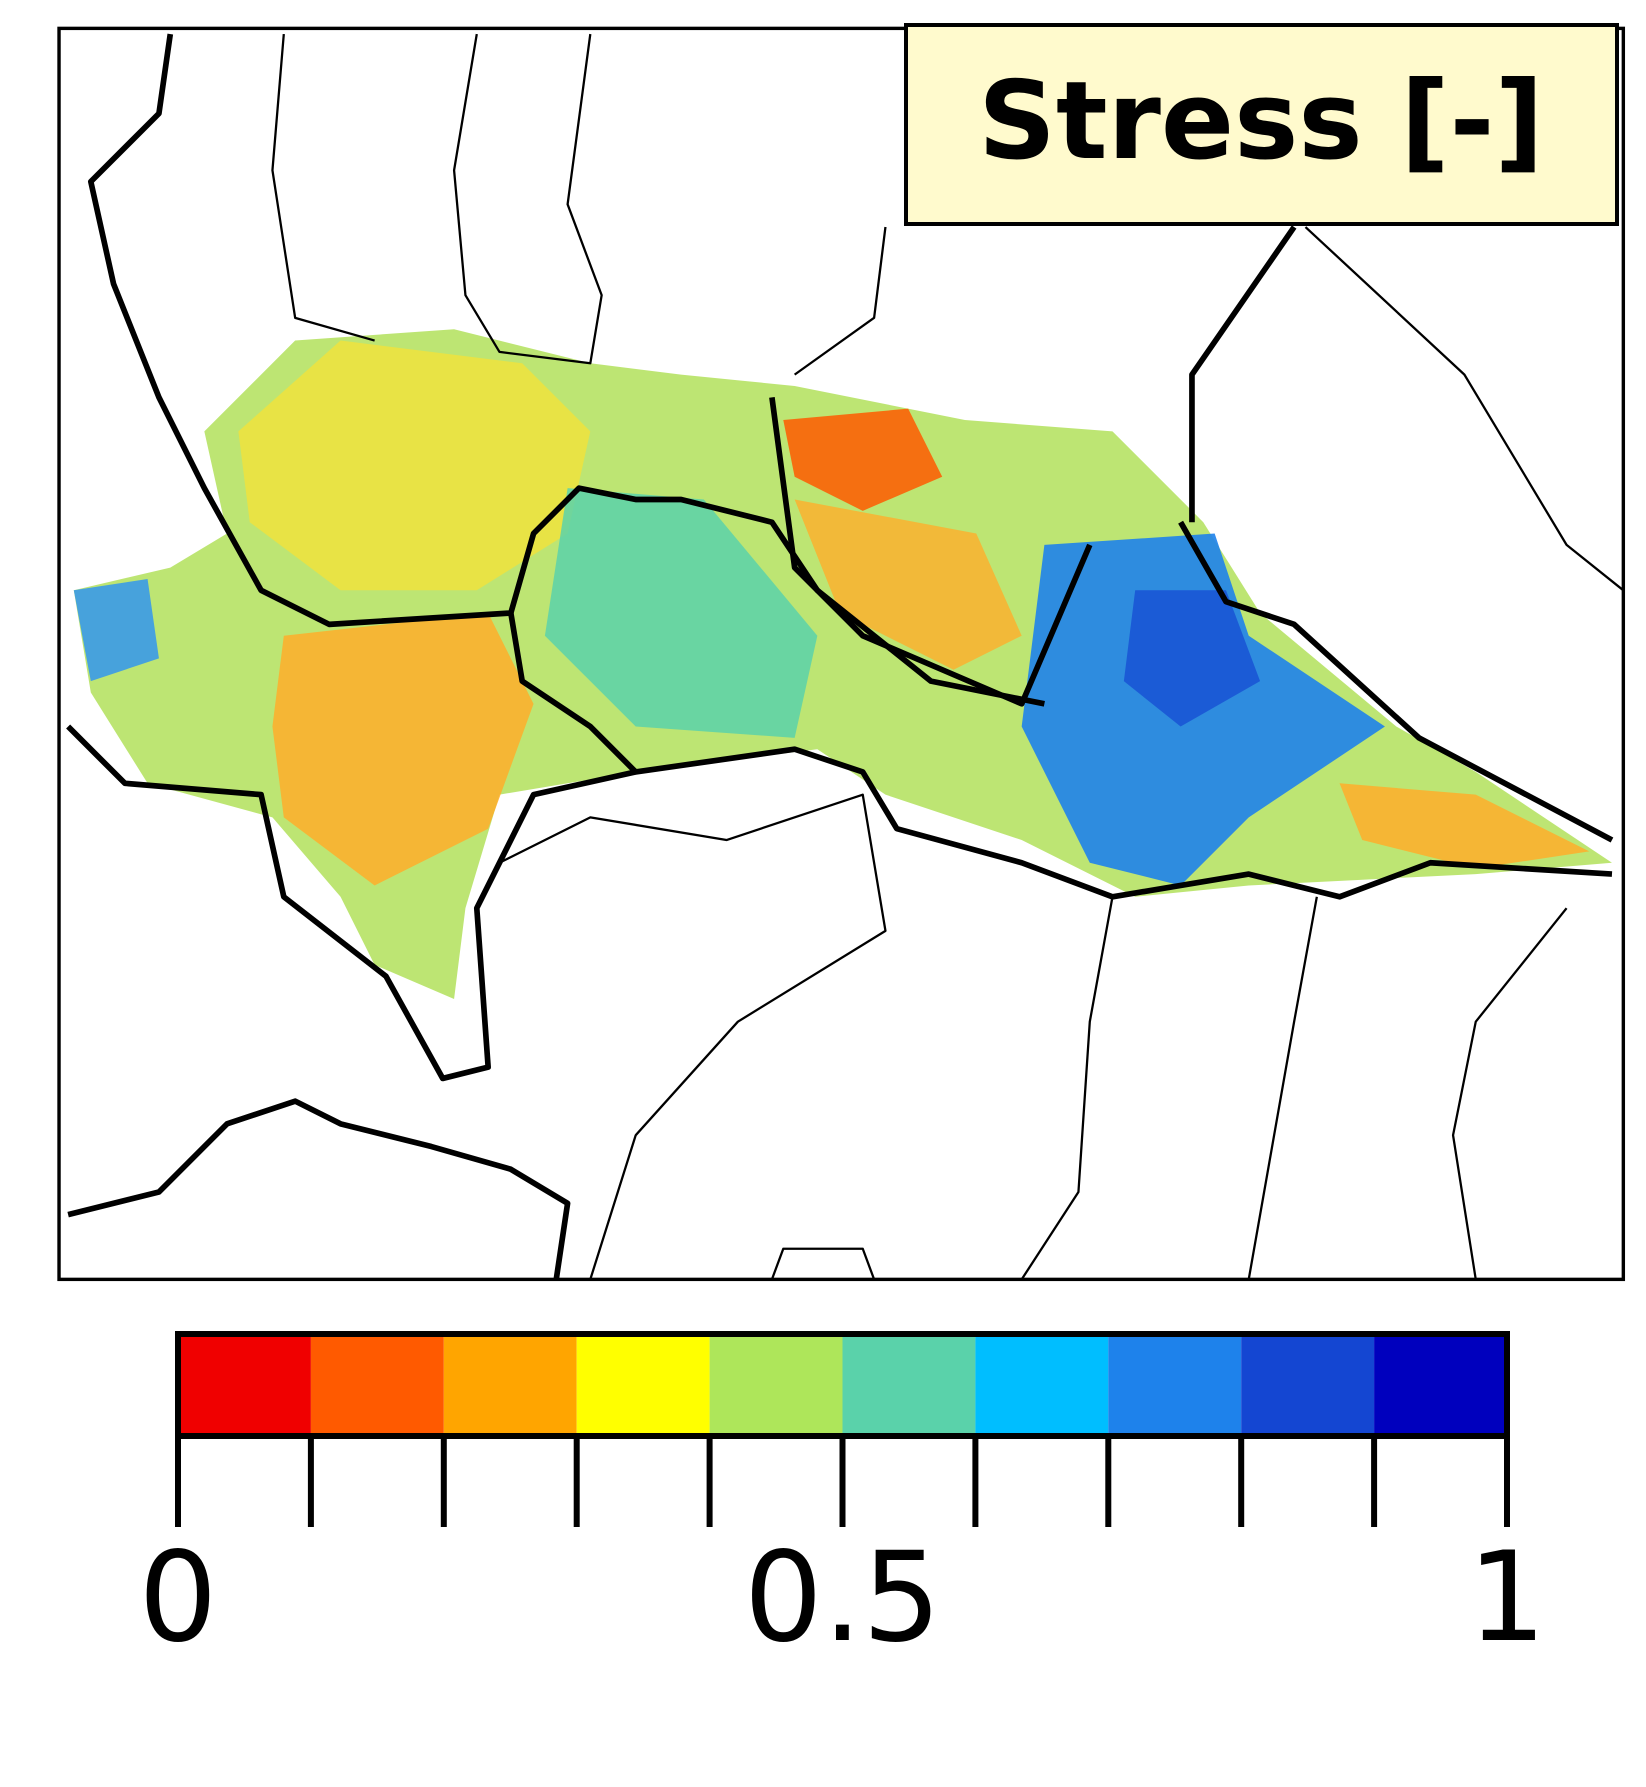  What do you see at coordinates (178, 1598) in the screenshot?
I see `colorbar-tick-label: 0` at bounding box center [178, 1598].